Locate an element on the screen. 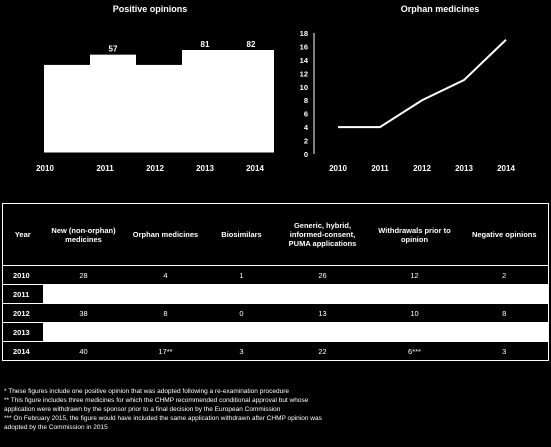 The height and width of the screenshot is (447, 551). table-cell: 6*** is located at coordinates (414, 351).